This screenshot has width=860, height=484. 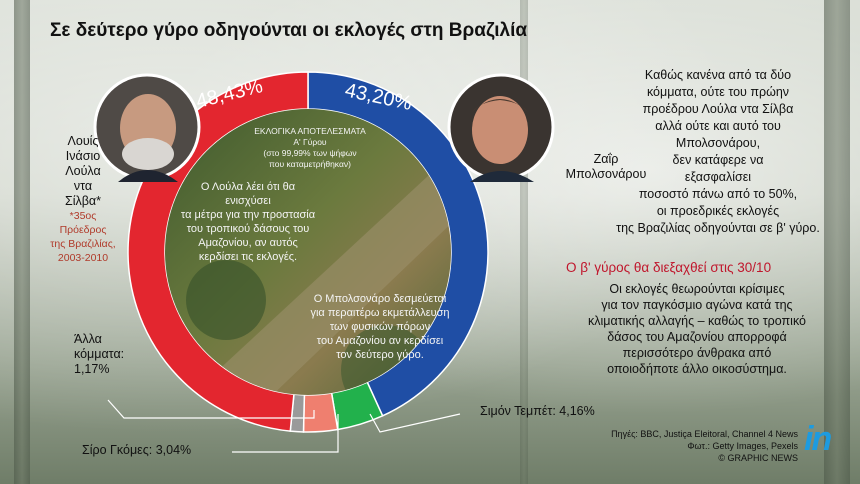 What do you see at coordinates (310, 164) in the screenshot?
I see `results-sub3: που καταμετρήθηκαν)` at bounding box center [310, 164].